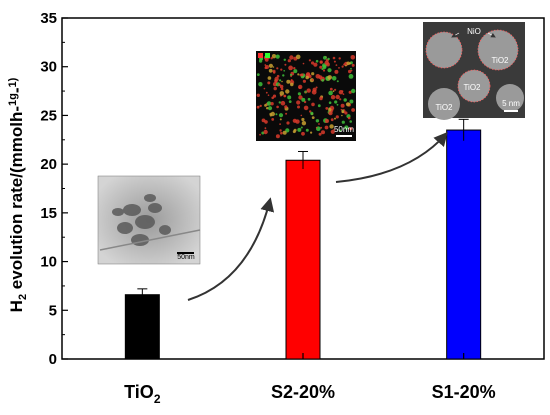 The image size is (550, 415). Describe the element at coordinates (186, 257) in the screenshot. I see `inset-tio2-scale: 50nm` at that location.